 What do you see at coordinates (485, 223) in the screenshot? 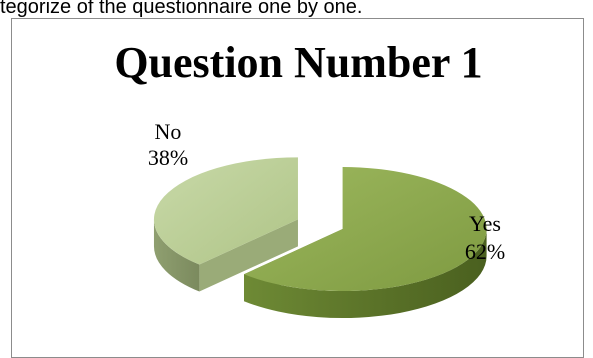
I see `slice-label-yes: Yes` at bounding box center [485, 223].